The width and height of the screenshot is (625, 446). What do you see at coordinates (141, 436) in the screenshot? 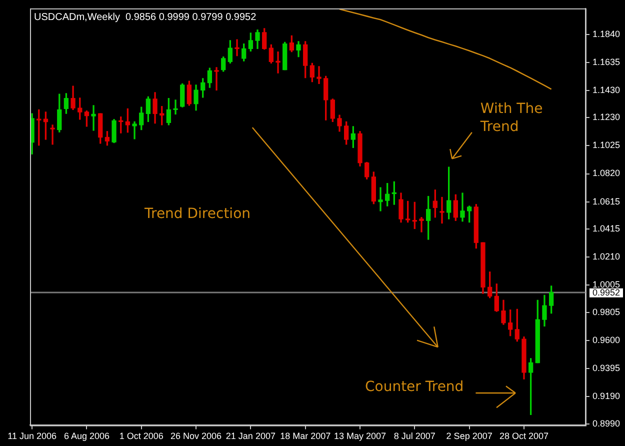
I see `x-tick-label: 1 Oct 2006` at bounding box center [141, 436].